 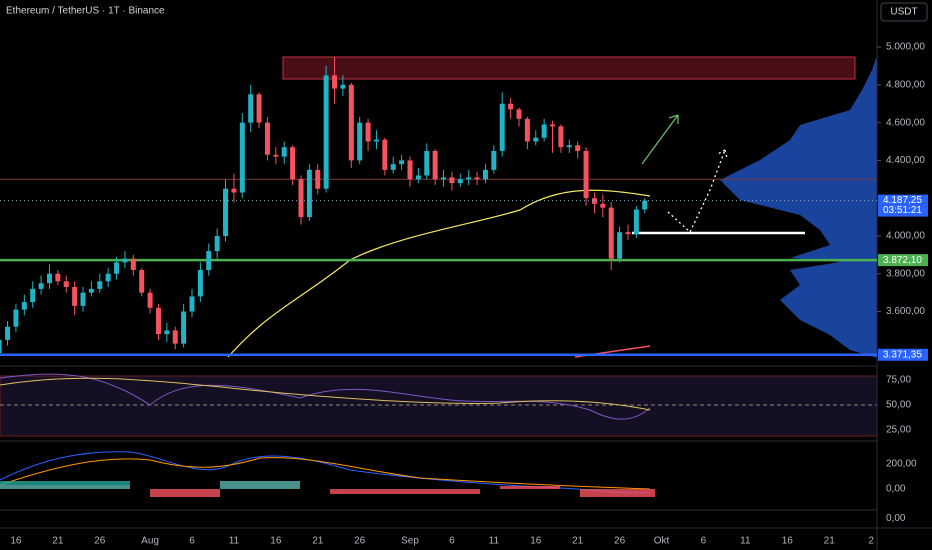 What do you see at coordinates (902, 200) in the screenshot?
I see `price-label: 4.187,25` at bounding box center [902, 200].